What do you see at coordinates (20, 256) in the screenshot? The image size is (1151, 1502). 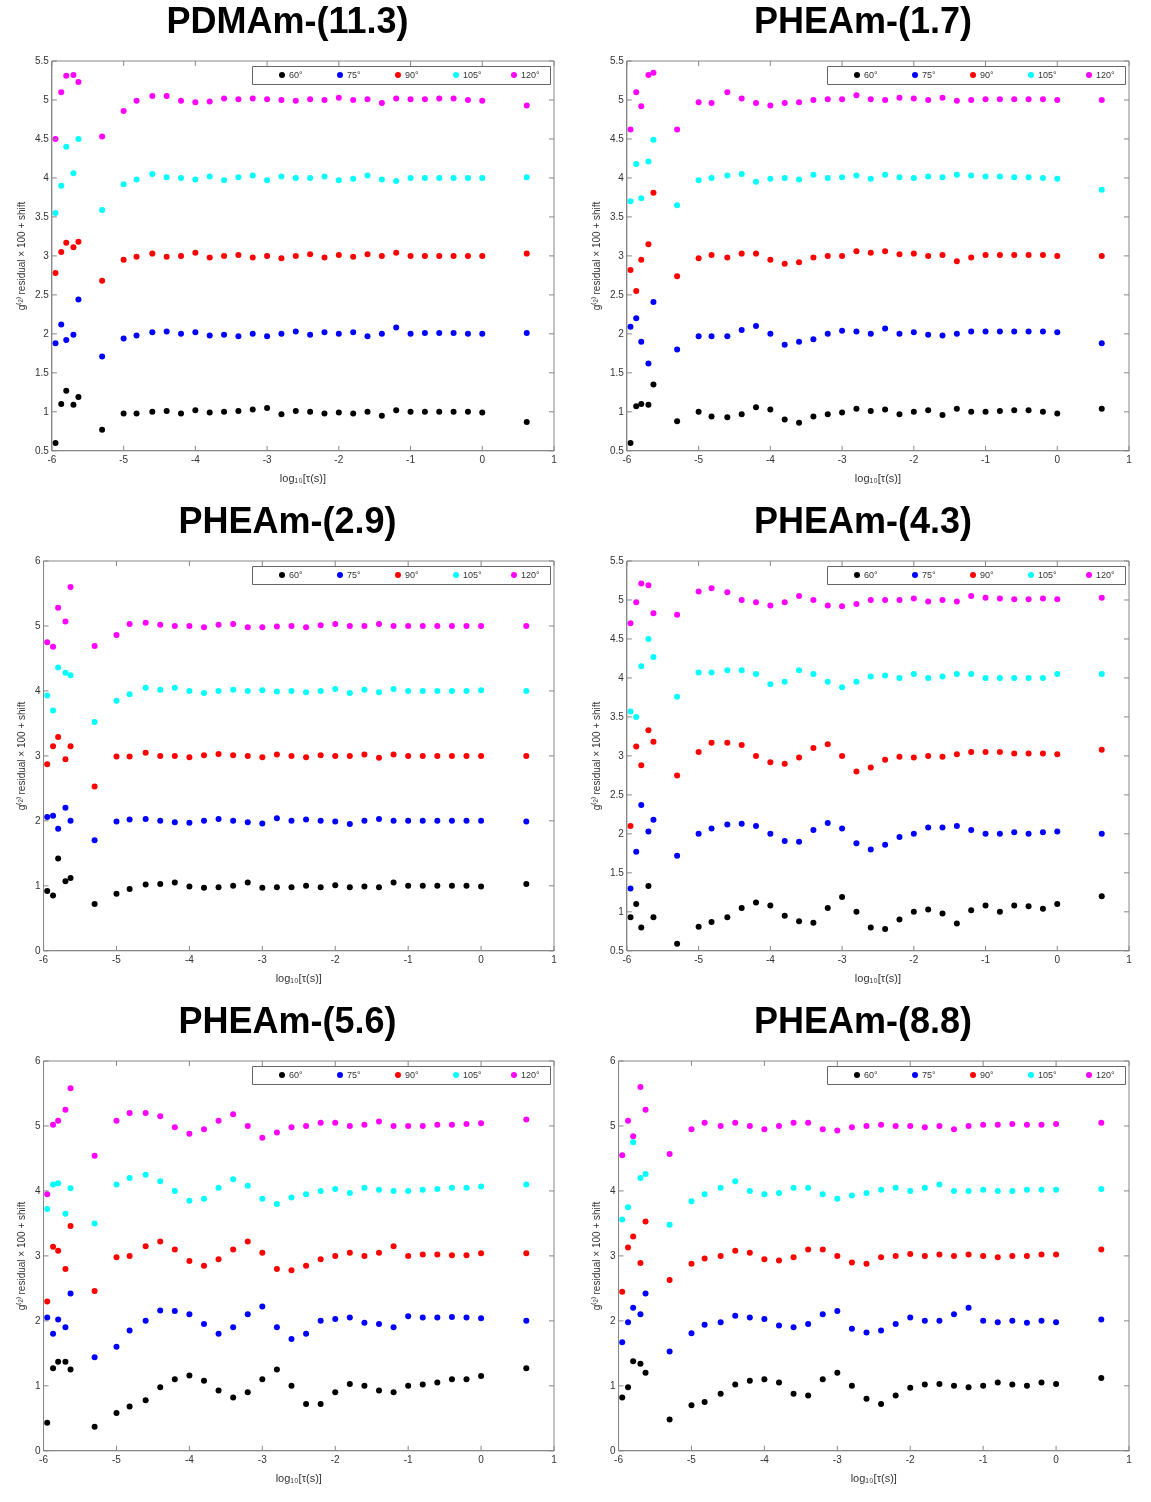 I see `y-axis-title: g⁽²⁾ residual × 100 + shift` at bounding box center [20, 256].